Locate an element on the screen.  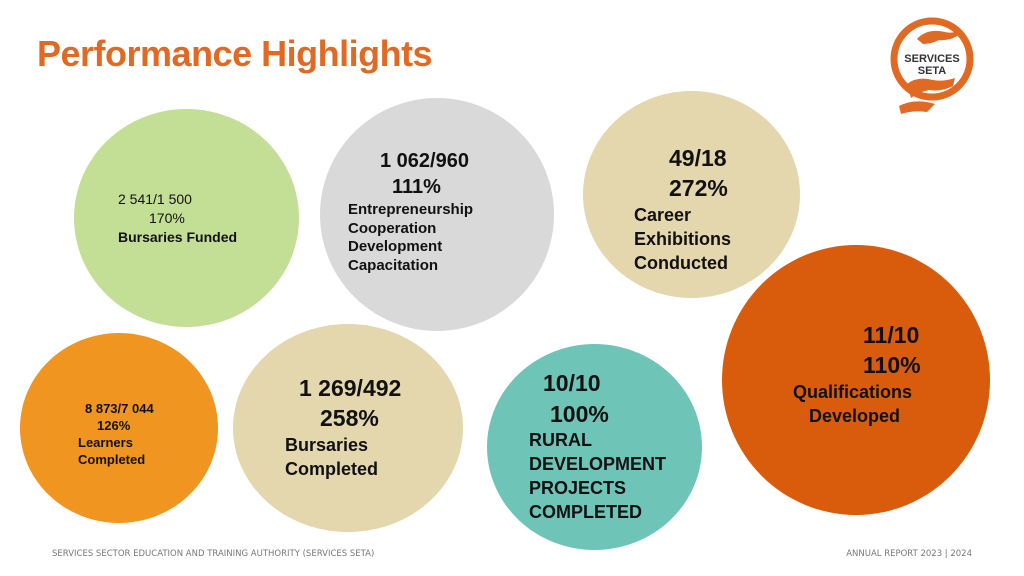
bursaries-funded-label: Bursaries Funded is located at coordinates (178, 237).